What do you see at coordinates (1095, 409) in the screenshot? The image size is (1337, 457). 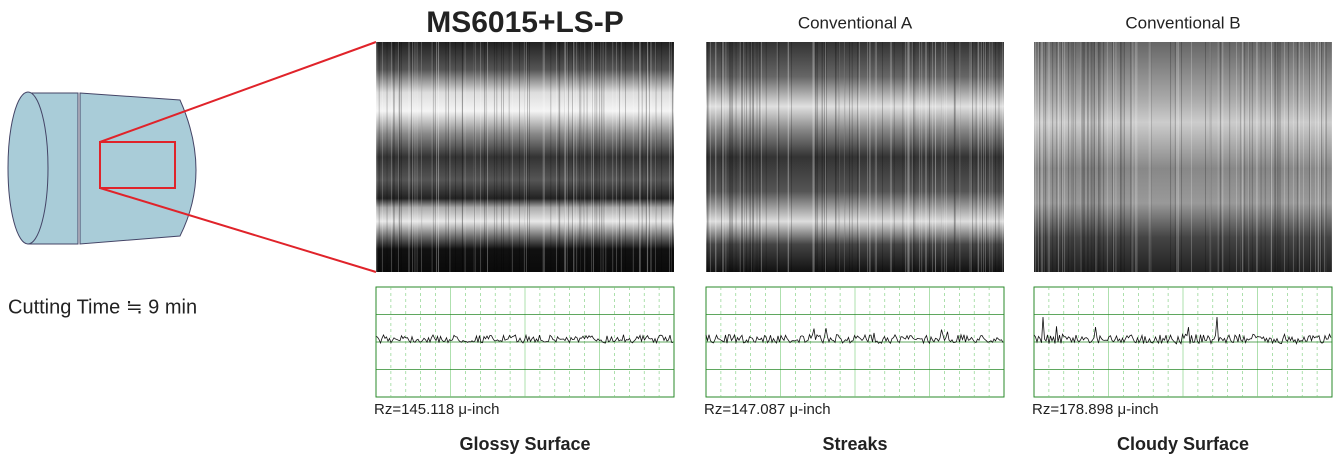 I see `rz-value: Rz=178.898 μ-inch` at bounding box center [1095, 409].